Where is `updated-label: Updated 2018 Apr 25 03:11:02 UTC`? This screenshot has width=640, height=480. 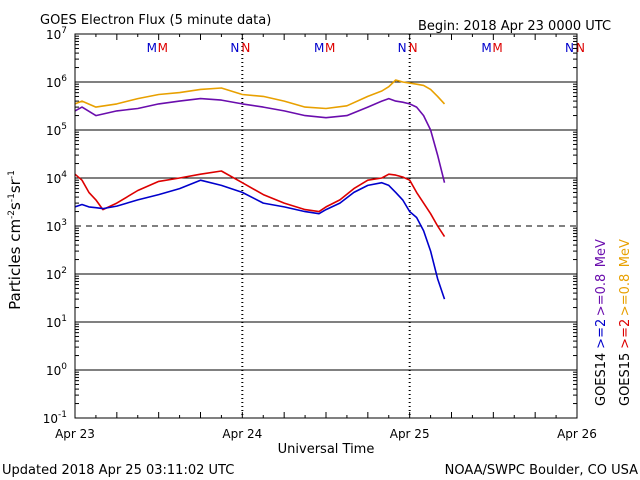 updated-label: Updated 2018 Apr 25 03:11:02 UTC is located at coordinates (118, 470).